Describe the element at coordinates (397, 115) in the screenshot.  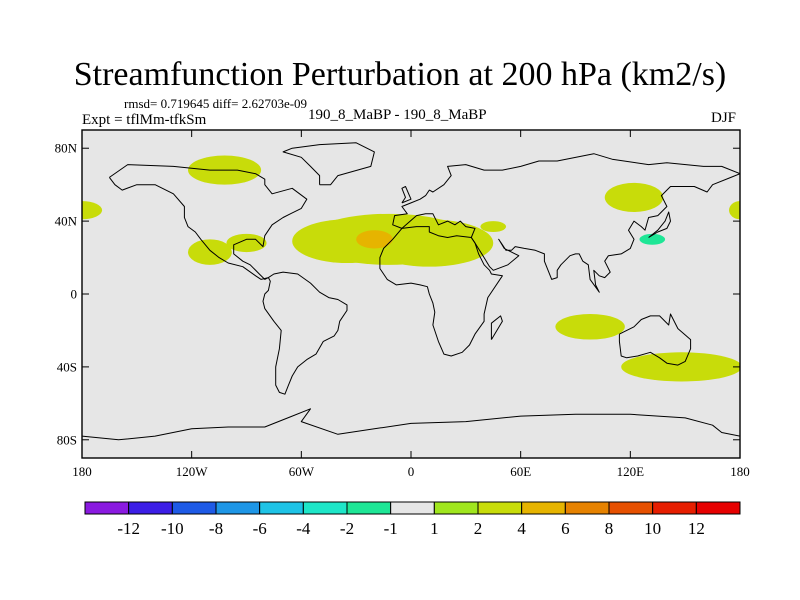
I see `runs-label: 190_8_MaBP - 190_8_MaBP` at that location.